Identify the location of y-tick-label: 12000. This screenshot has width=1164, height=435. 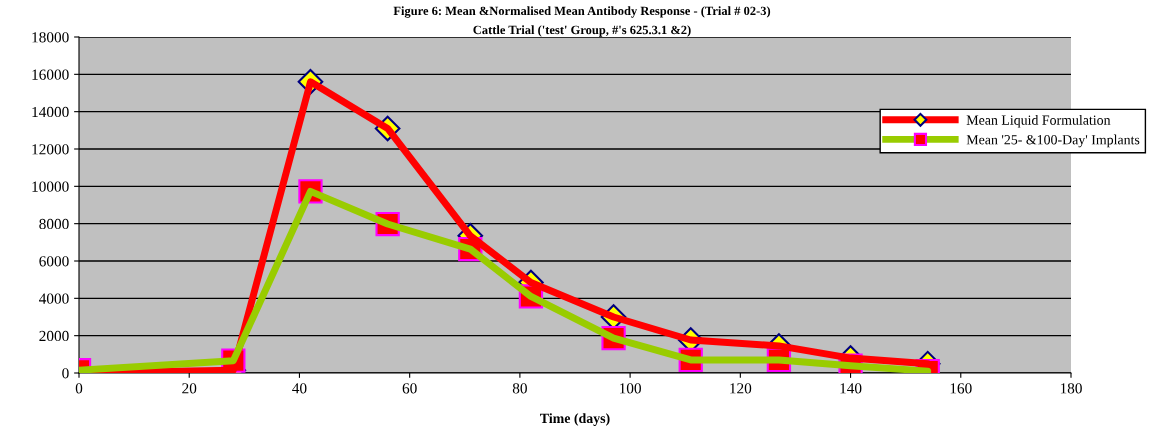
(50, 149).